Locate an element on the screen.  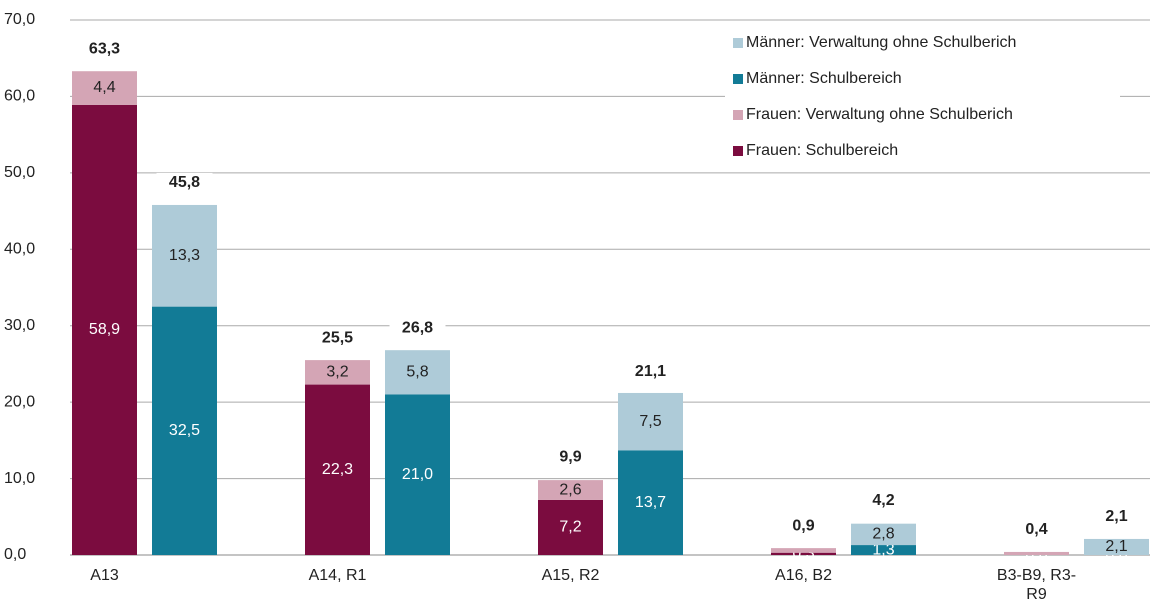
y-tick-label: 0,0 is located at coordinates (15, 554).